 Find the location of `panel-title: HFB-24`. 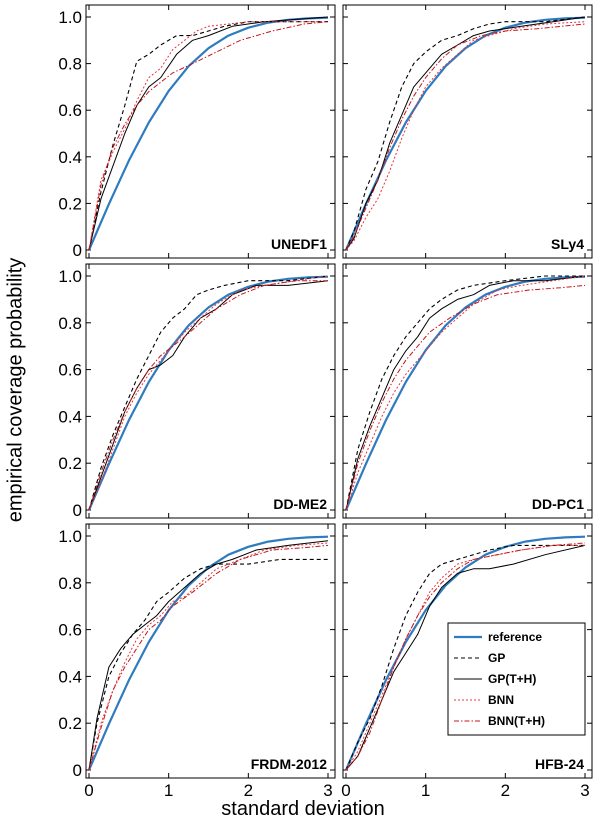

panel-title: HFB-24 is located at coordinates (559, 764).